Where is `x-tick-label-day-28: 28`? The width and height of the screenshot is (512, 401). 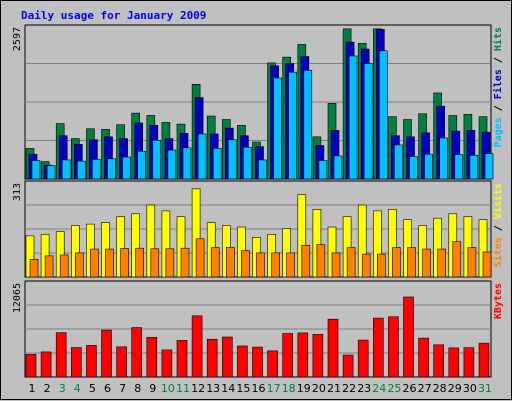
x-tick-label-day-28: 28 is located at coordinates (440, 388).